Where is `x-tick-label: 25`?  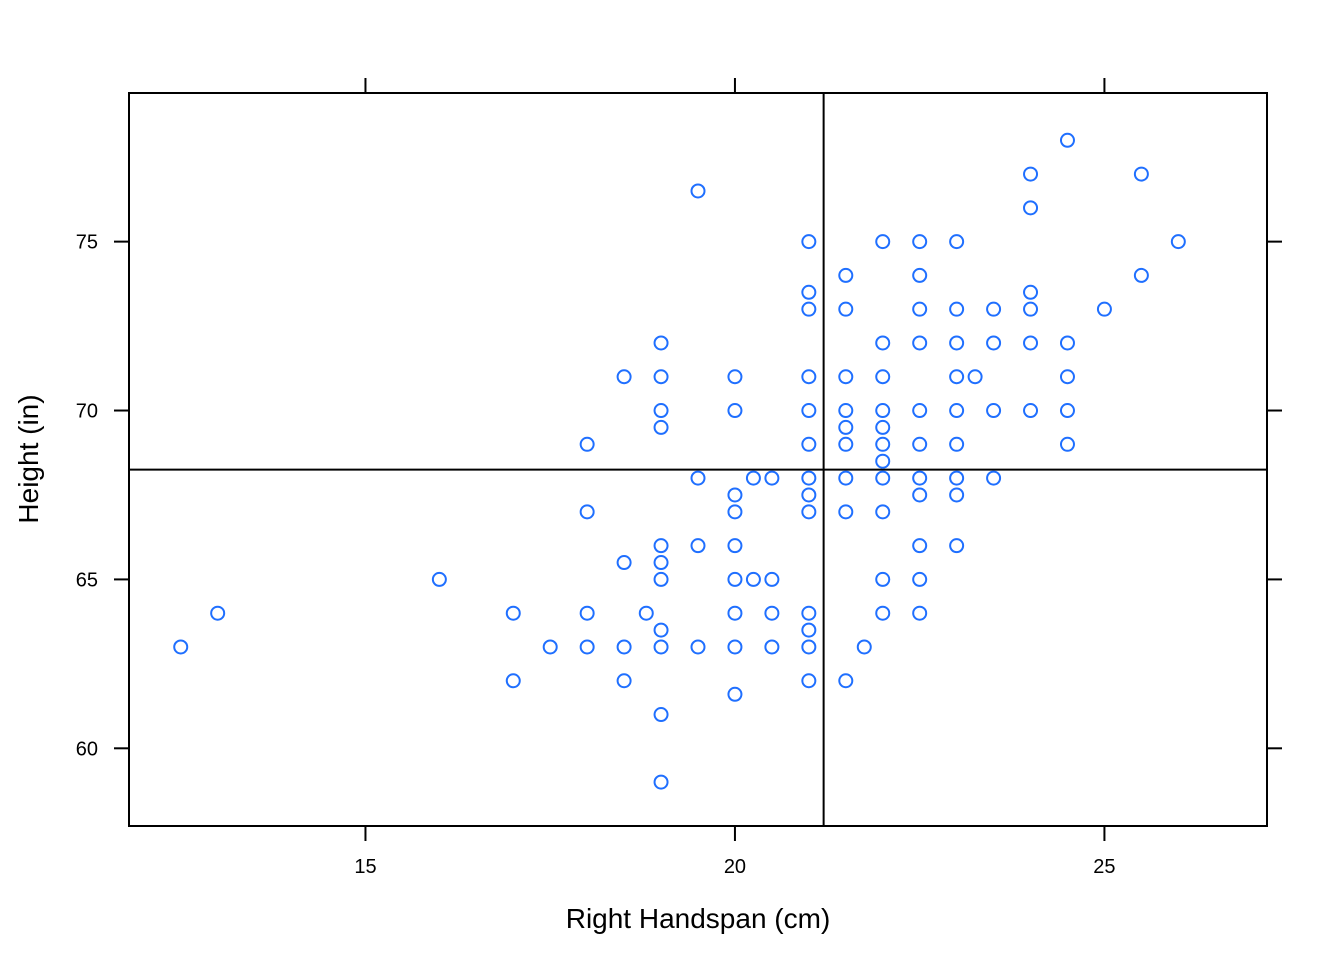
x-tick-label: 25 is located at coordinates (1104, 867).